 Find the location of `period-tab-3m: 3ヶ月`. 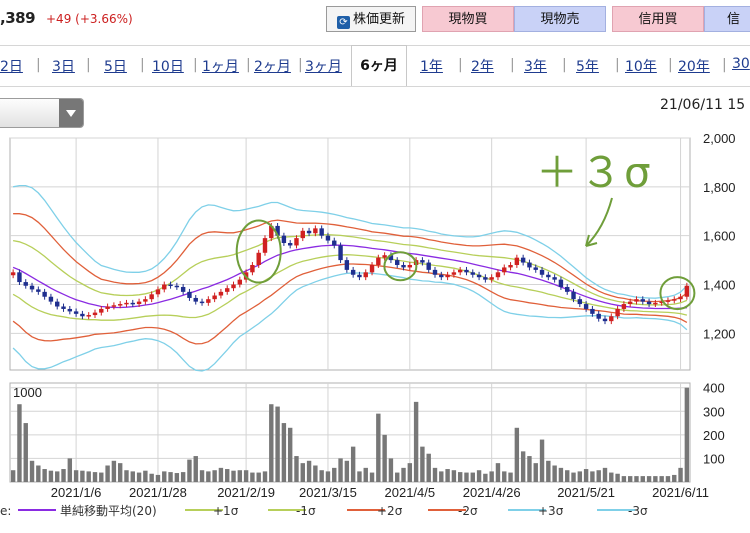

period-tab-3m: 3ヶ月 is located at coordinates (323, 67).